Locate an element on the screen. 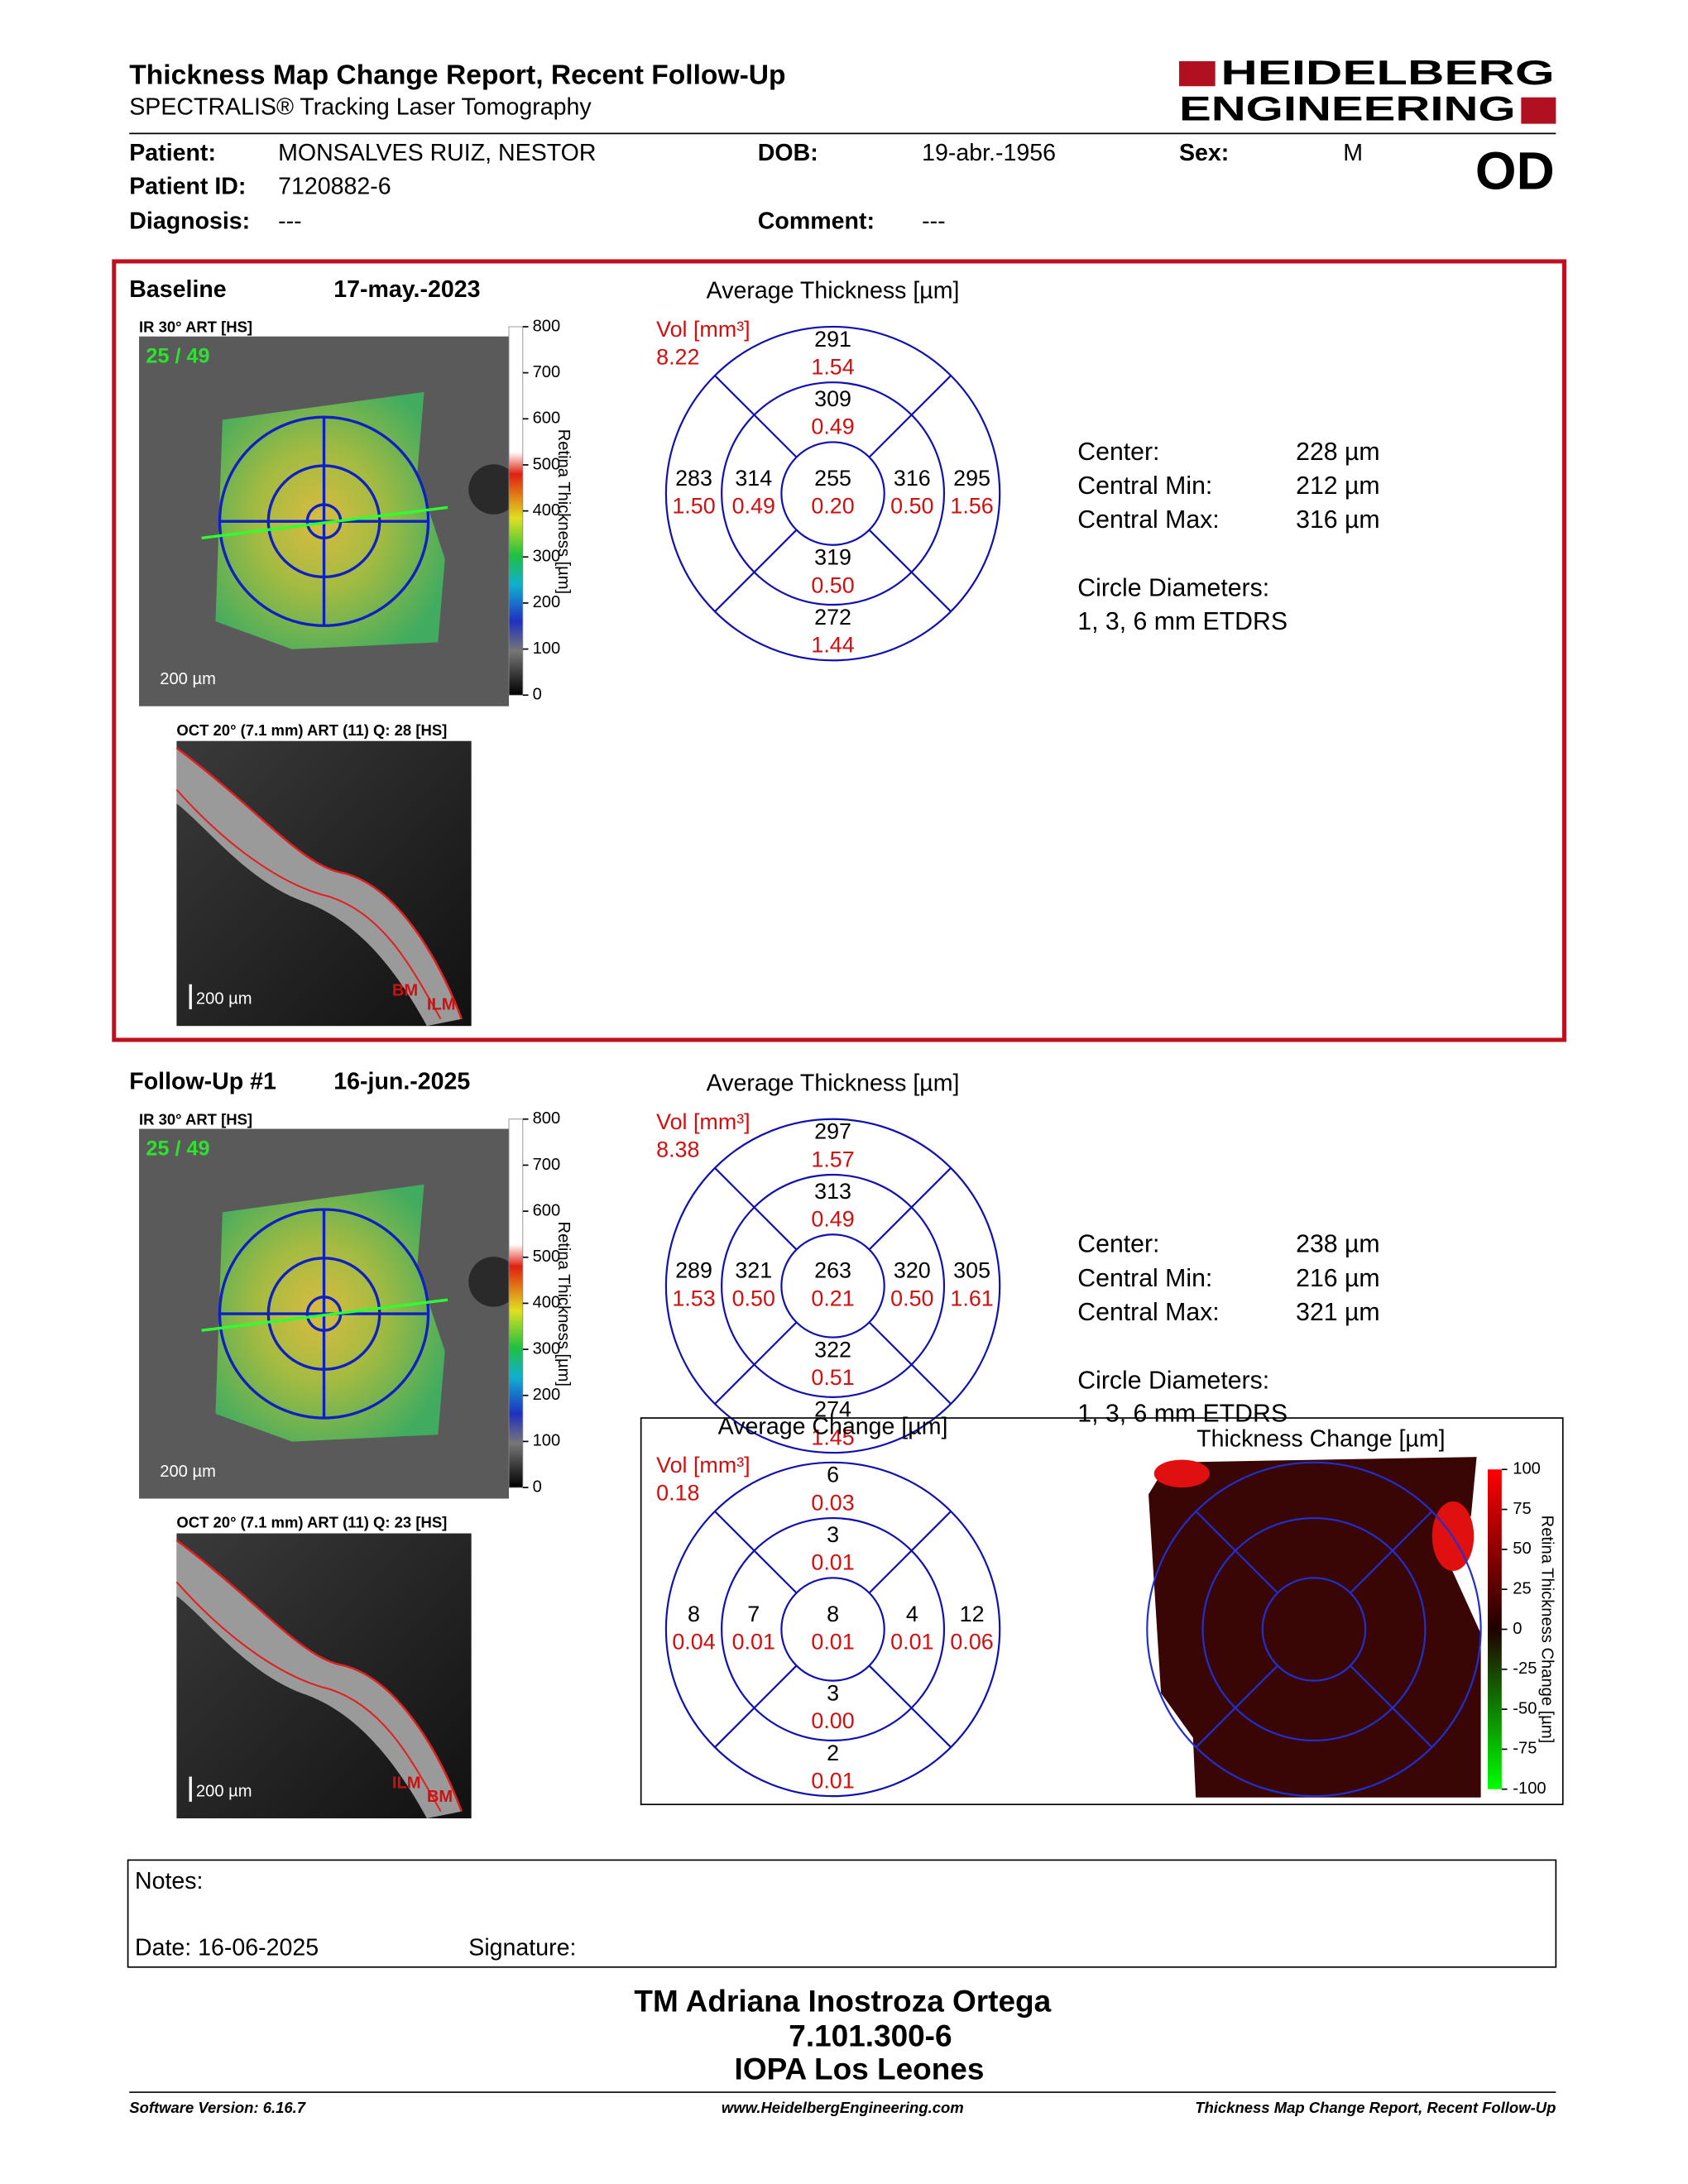 This screenshot has width=1688, height=2184. bm-line is located at coordinates (308, 904).